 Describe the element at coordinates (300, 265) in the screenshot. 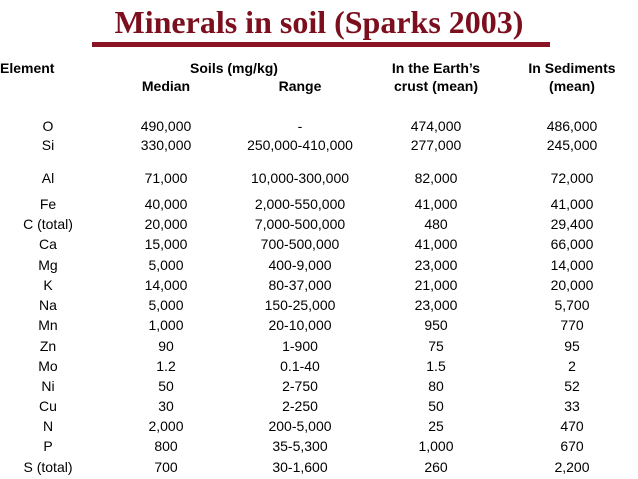

I see `range-cell: 400-9,000` at that location.